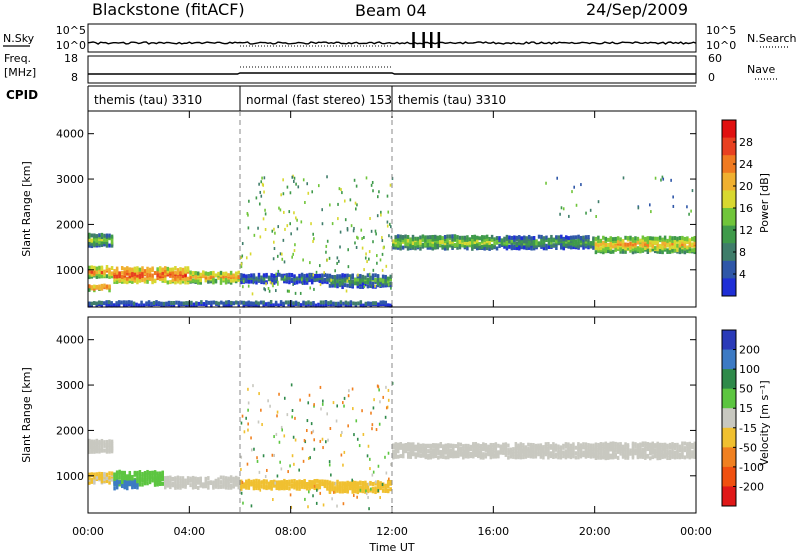  I want to click on beam-label: Beam 04, so click(391, 10).